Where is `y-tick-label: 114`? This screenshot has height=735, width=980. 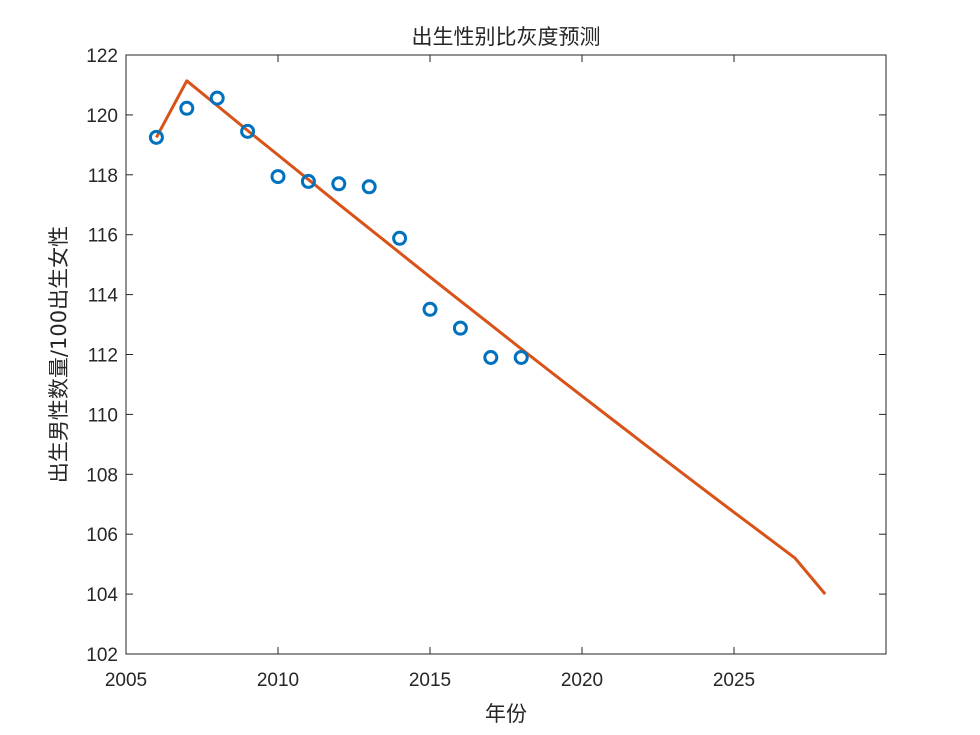
y-tick-label: 114 is located at coordinates (103, 296).